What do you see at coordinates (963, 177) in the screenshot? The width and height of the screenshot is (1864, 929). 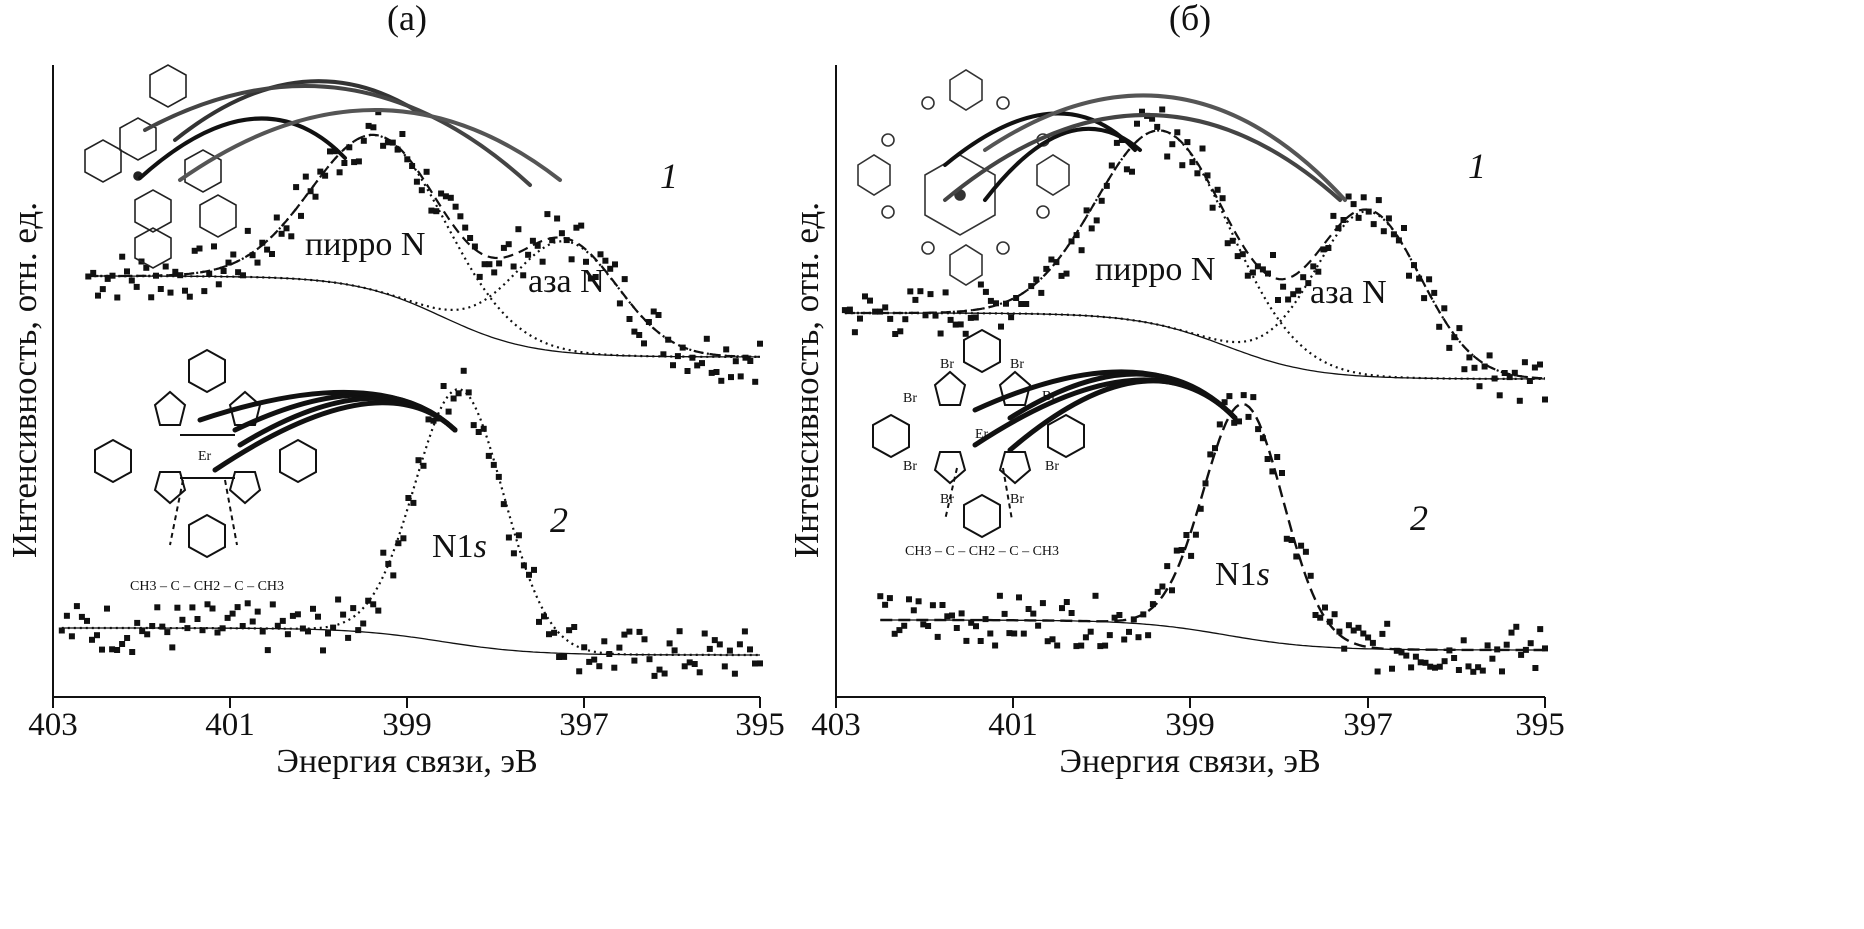 I see `panel-b-upper-molecule-diagram` at bounding box center [963, 177].